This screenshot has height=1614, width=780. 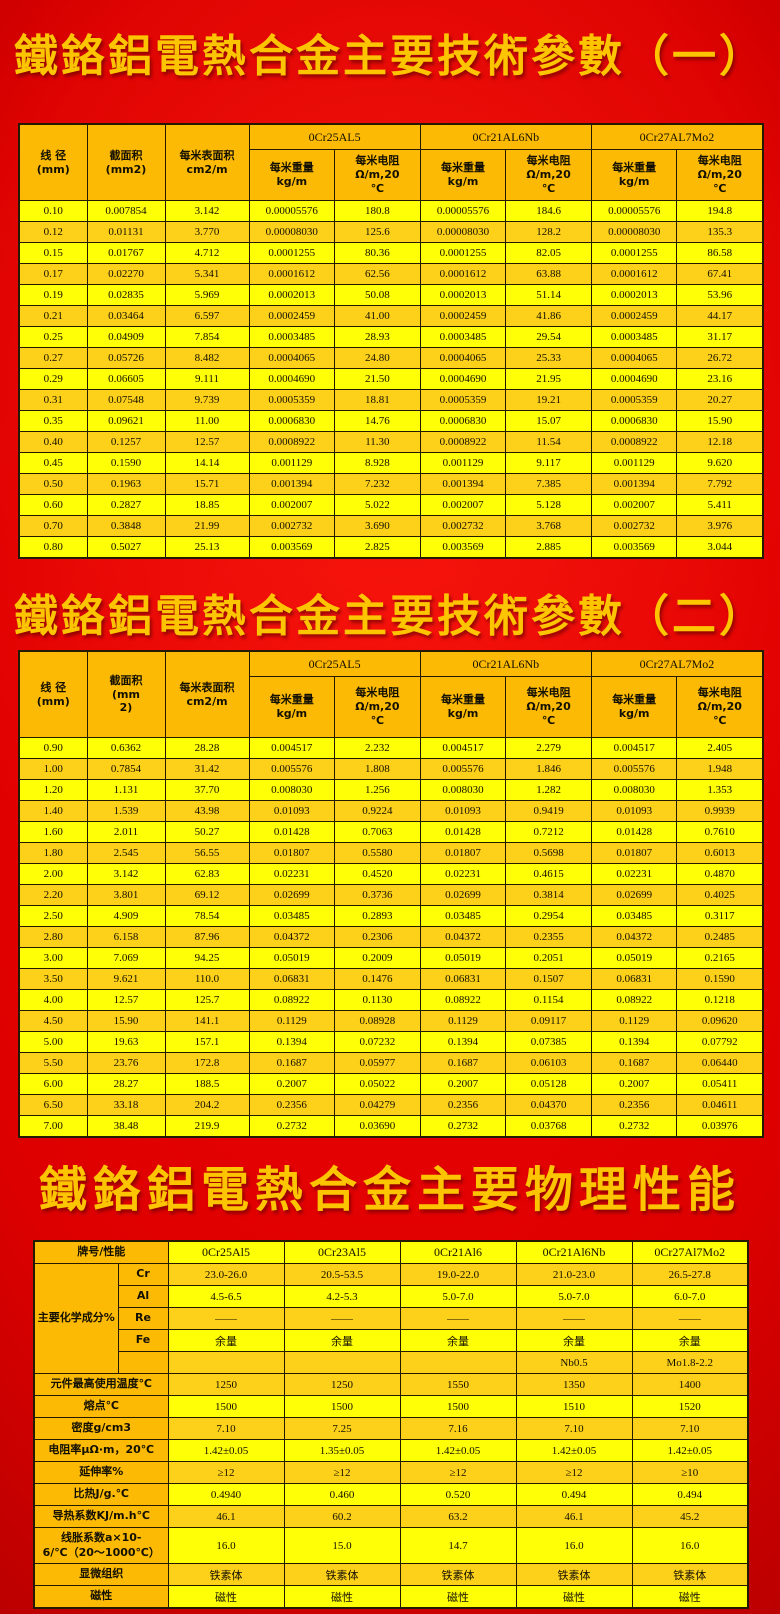 What do you see at coordinates (548, 463) in the screenshot?
I see `data-cell: 9.117` at bounding box center [548, 463].